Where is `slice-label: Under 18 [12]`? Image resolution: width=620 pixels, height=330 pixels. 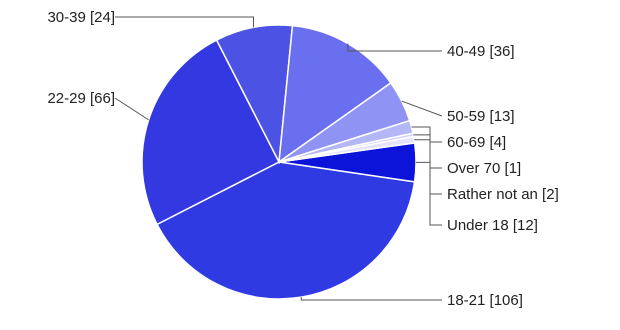
slice-label: Under 18 [12] is located at coordinates (492, 225).